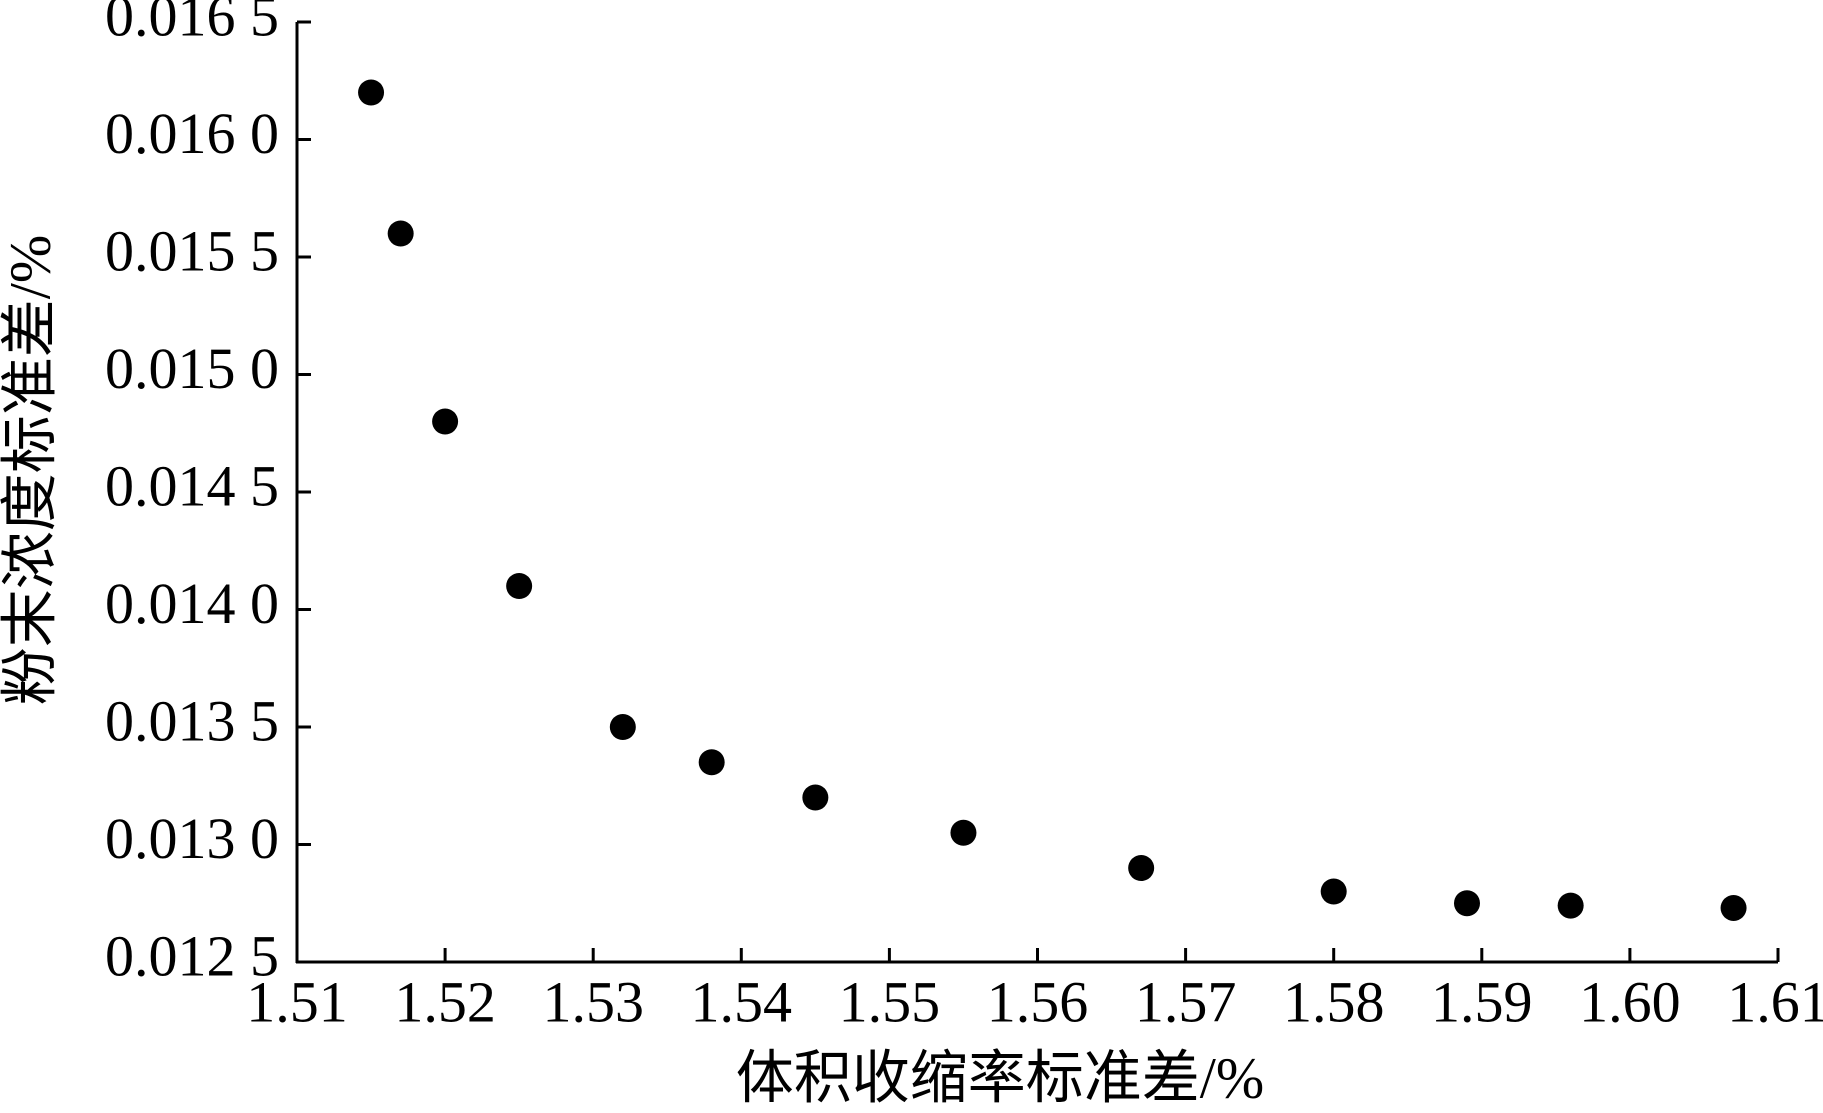 This screenshot has height=1113, width=1823. I want to click on x-tick-label: 1.59, so click(1482, 1001).